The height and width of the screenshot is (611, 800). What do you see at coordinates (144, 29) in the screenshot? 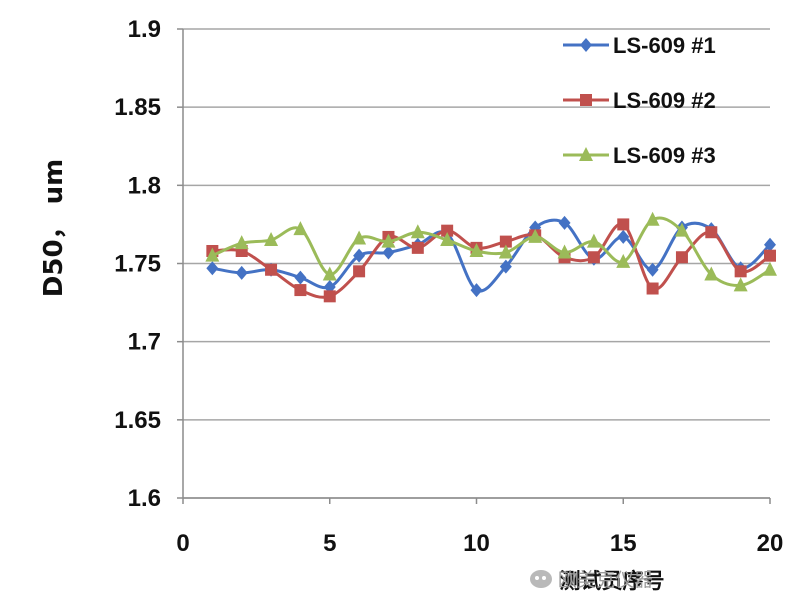
I see `y-tick-label: 1.9` at bounding box center [144, 29].